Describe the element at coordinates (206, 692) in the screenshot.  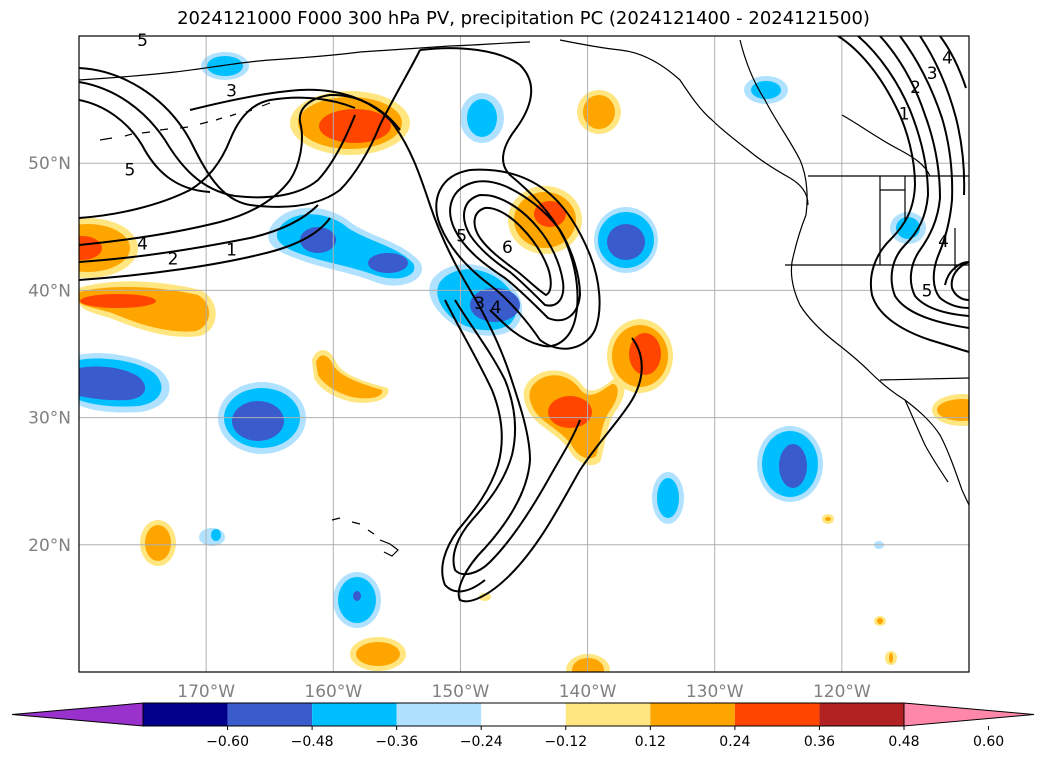
I see `lon-tick-label: 170°W` at that location.